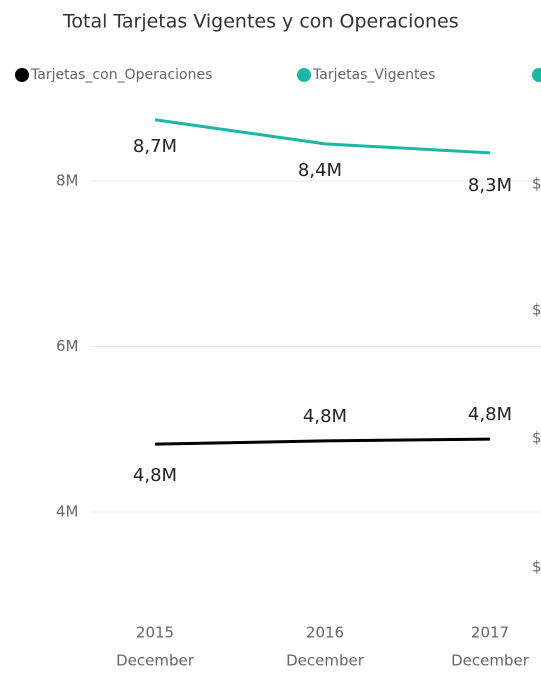  What do you see at coordinates (67, 512) in the screenshot?
I see `y-tick-label: 4M` at bounding box center [67, 512].